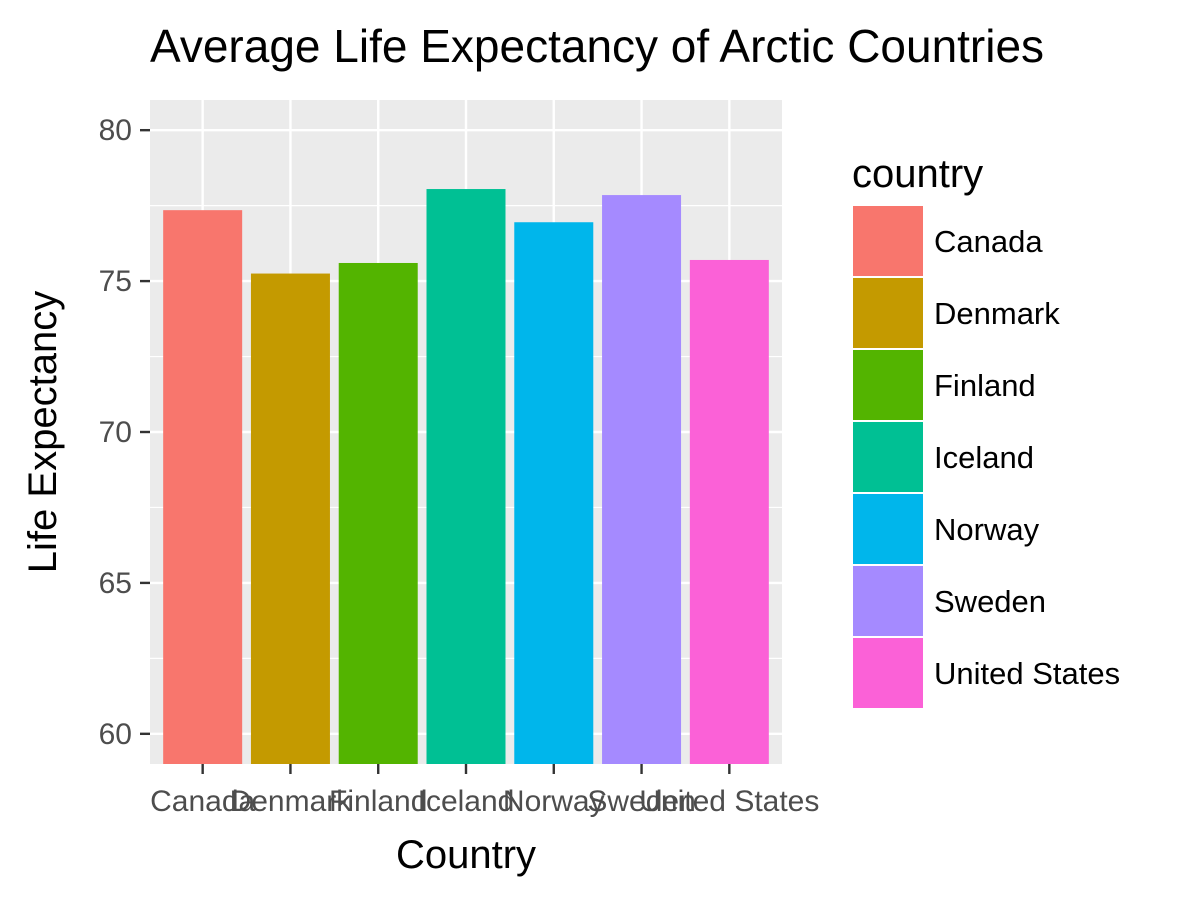 This screenshot has width=1200, height=900. Describe the element at coordinates (642, 479) in the screenshot. I see `bar-sweden` at that location.